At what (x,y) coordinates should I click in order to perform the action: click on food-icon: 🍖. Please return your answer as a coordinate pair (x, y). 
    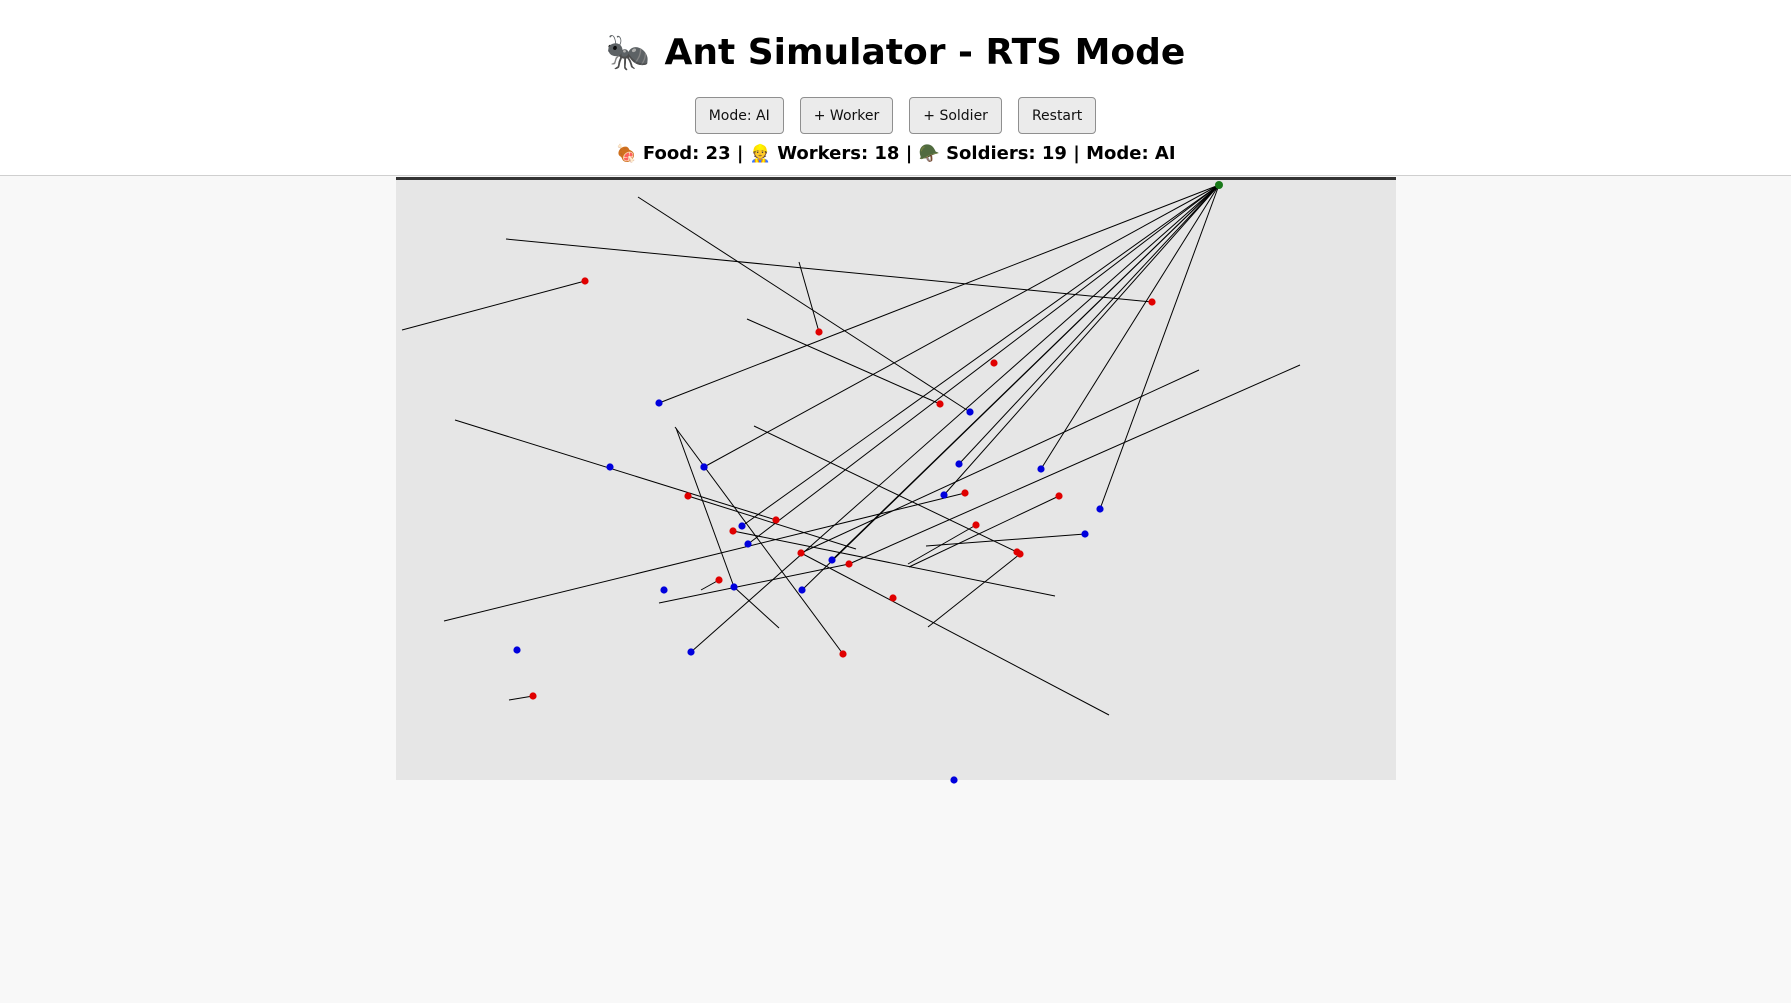
    Looking at the image, I should click on (626, 154).